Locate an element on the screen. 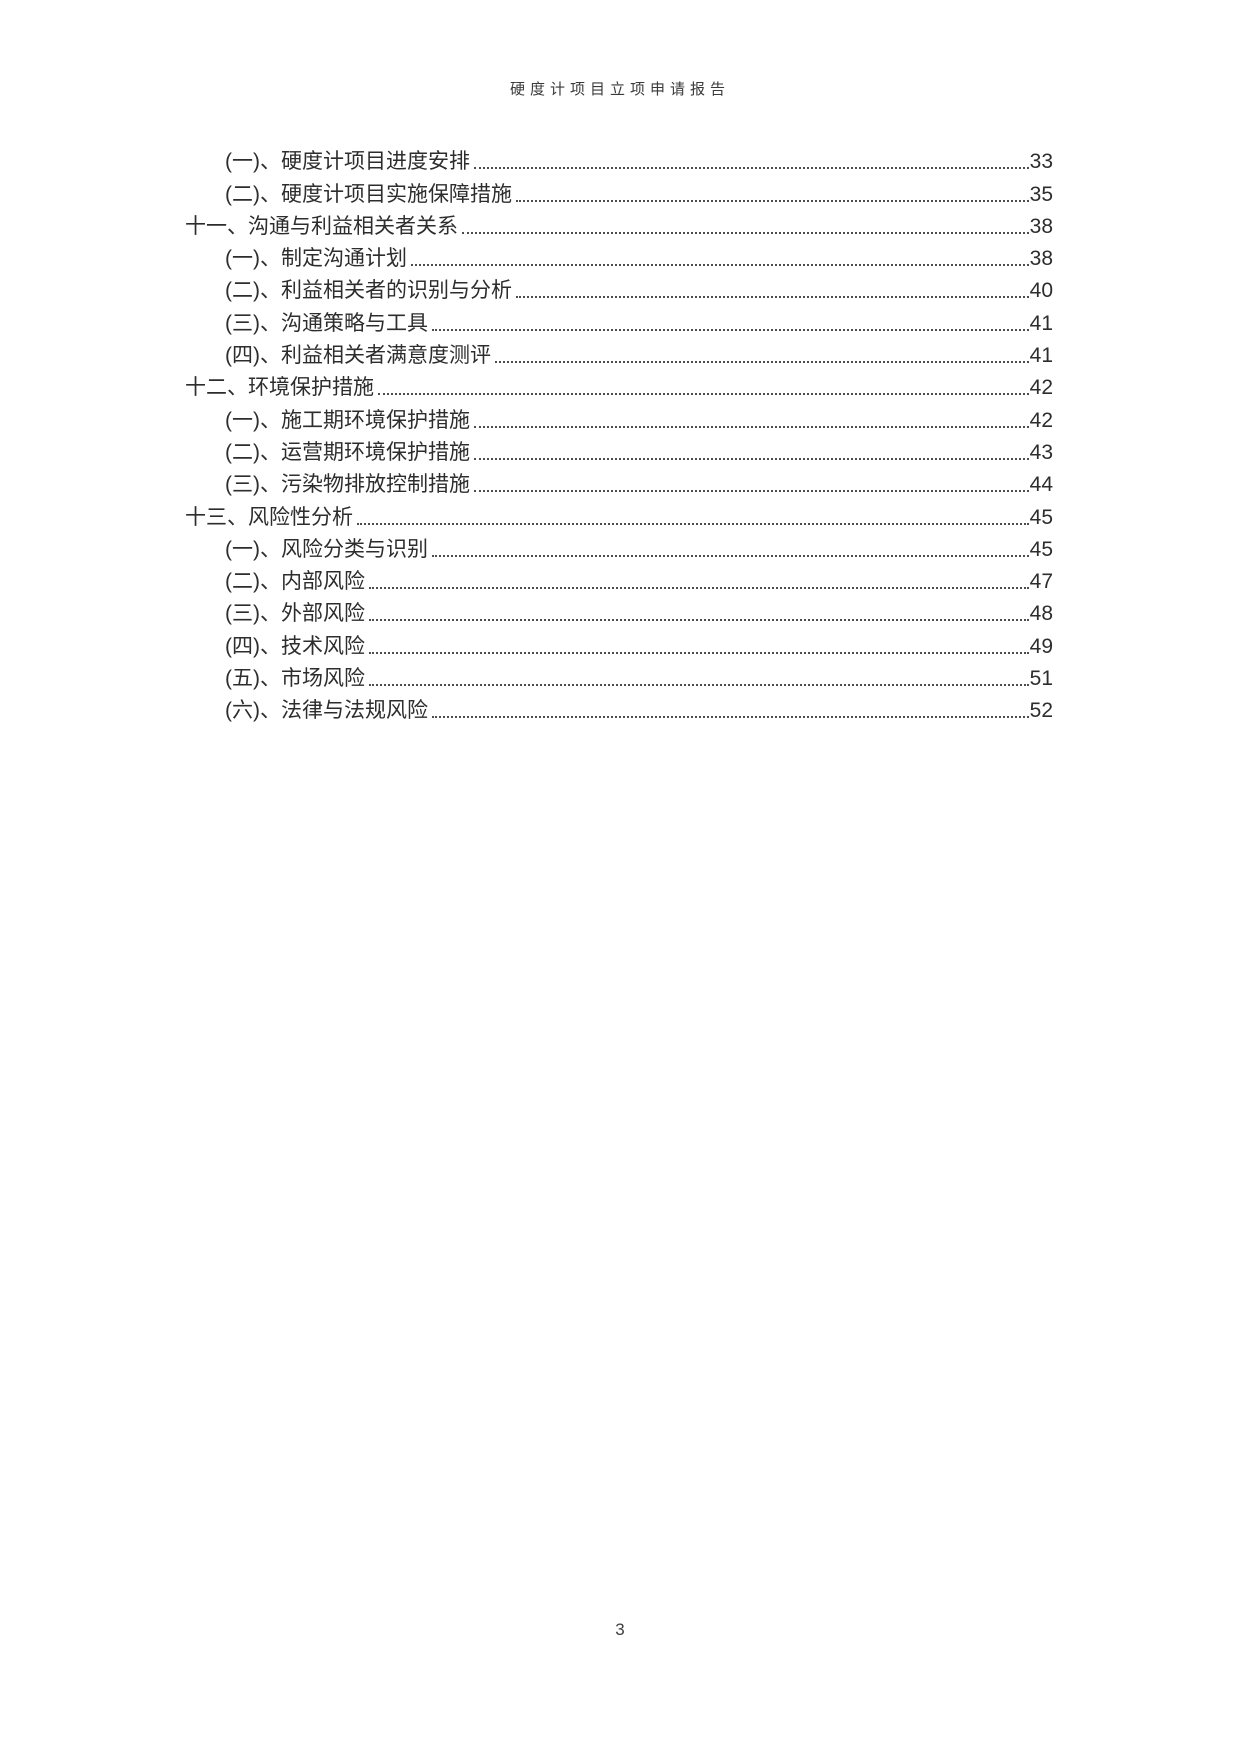  toc-entry-label: (四)、利益相关者满意度测评 is located at coordinates (358, 356).